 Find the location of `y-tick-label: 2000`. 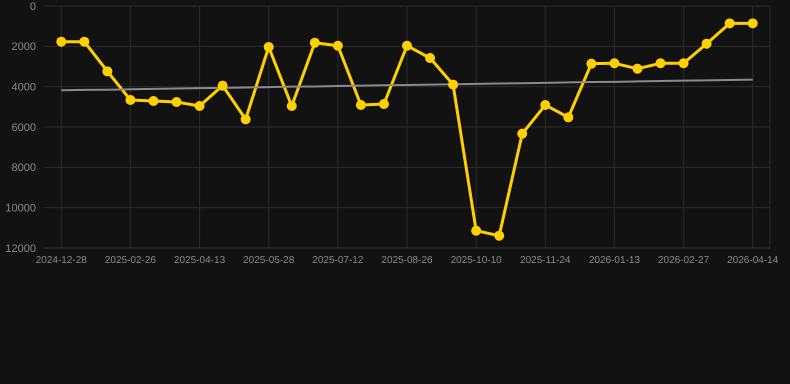

y-tick-label: 2000 is located at coordinates (24, 47).